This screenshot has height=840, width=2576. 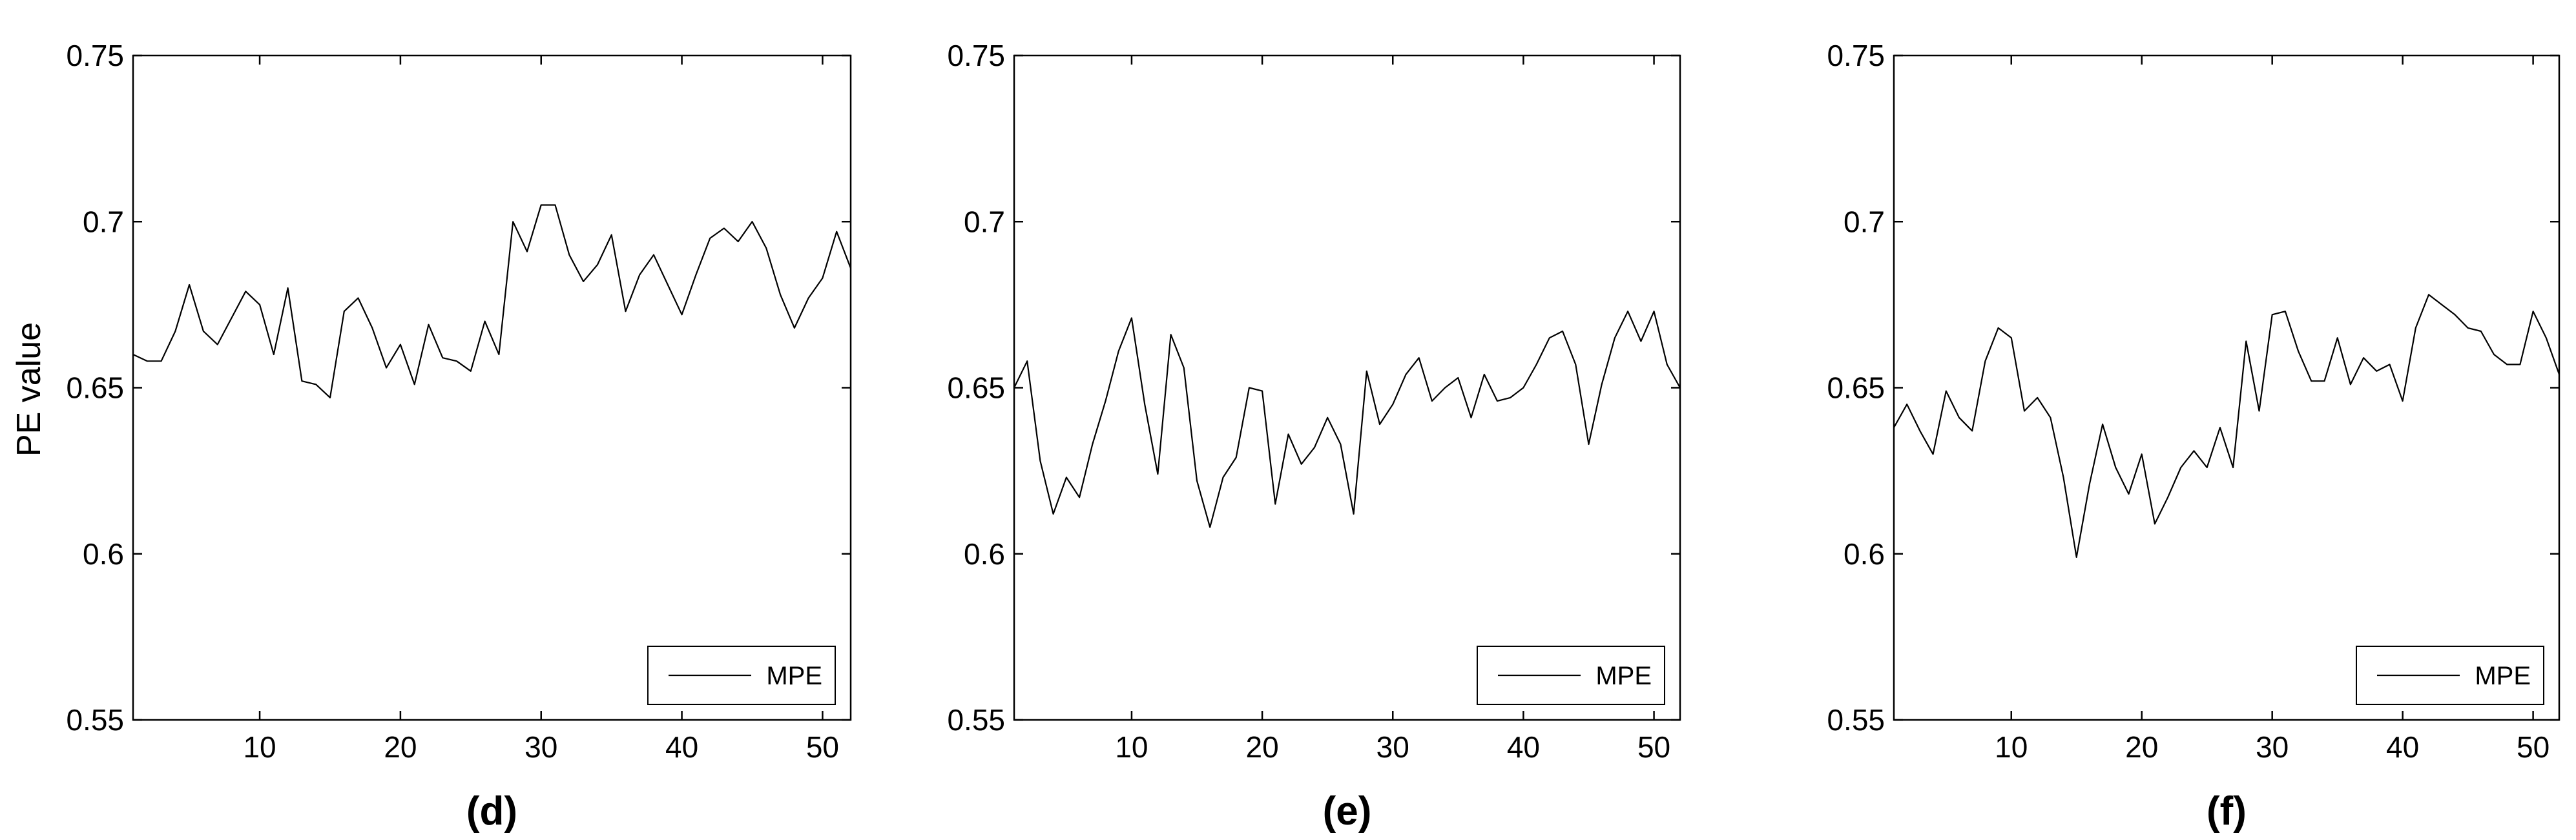 What do you see at coordinates (1347, 811) in the screenshot?
I see `panel-label: (e)` at bounding box center [1347, 811].